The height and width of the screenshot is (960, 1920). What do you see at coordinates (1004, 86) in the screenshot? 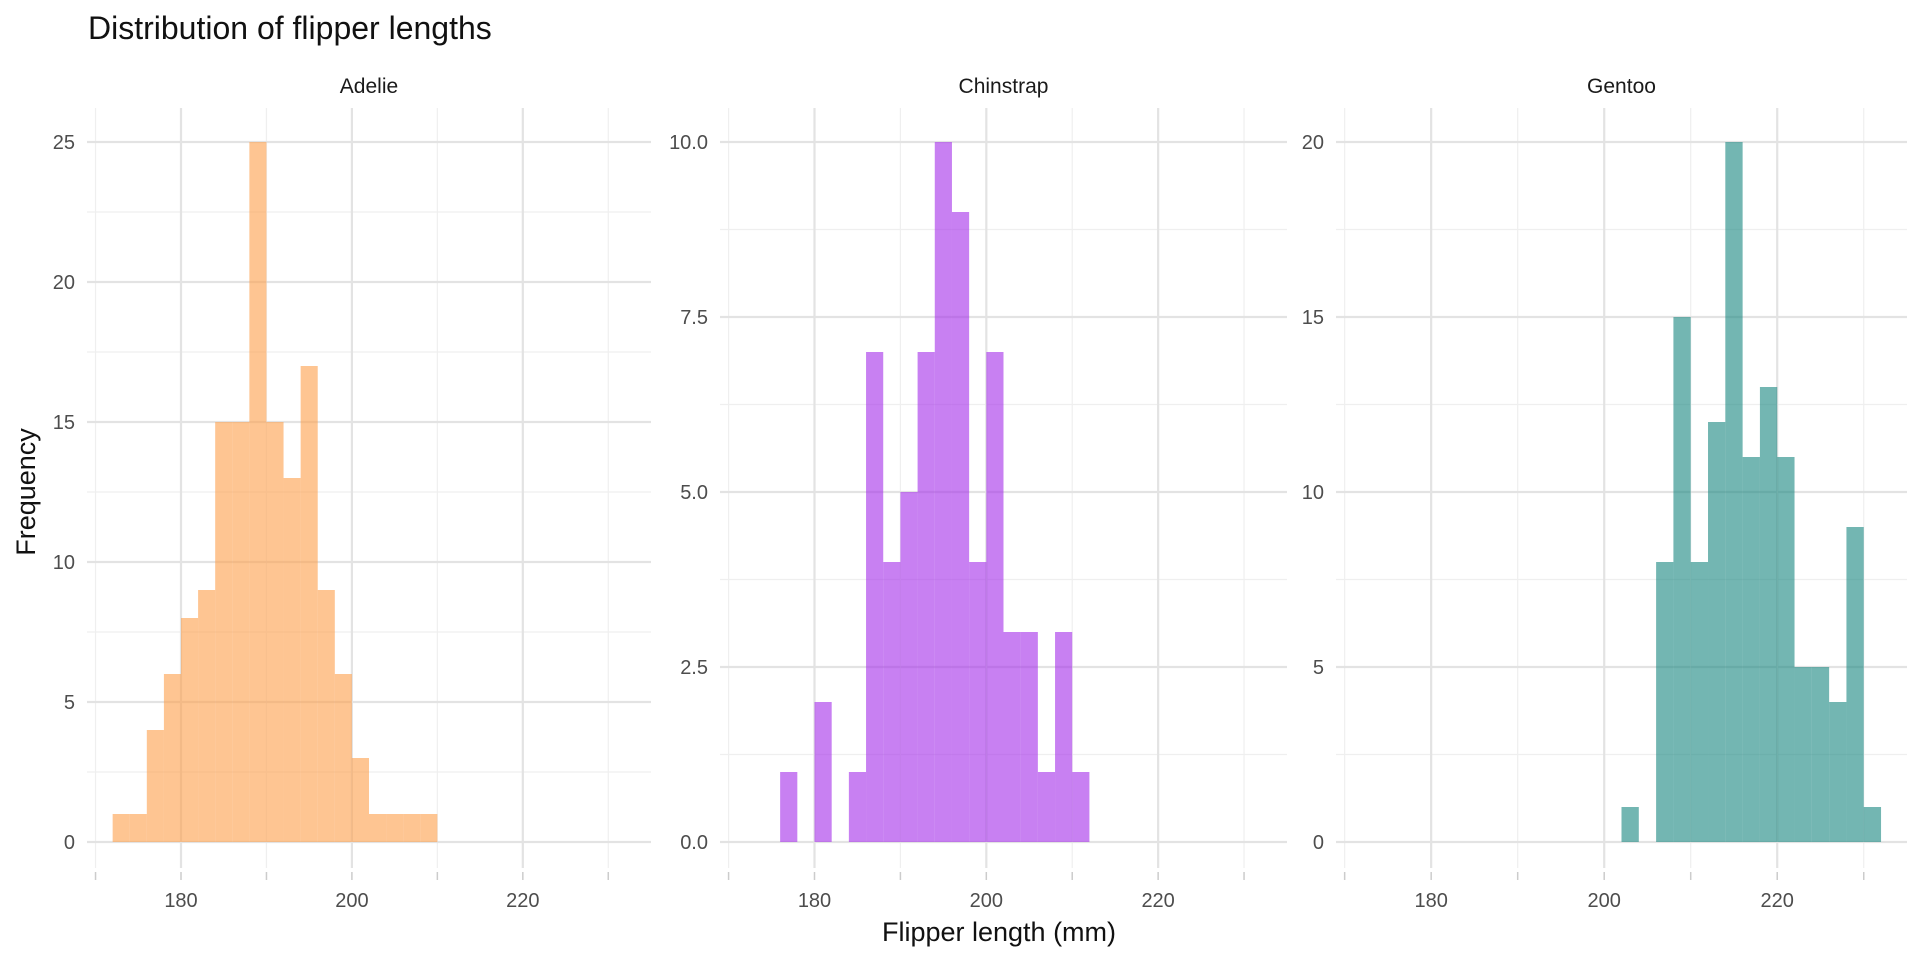
I see `facet-label: Chinstrap` at bounding box center [1004, 86].